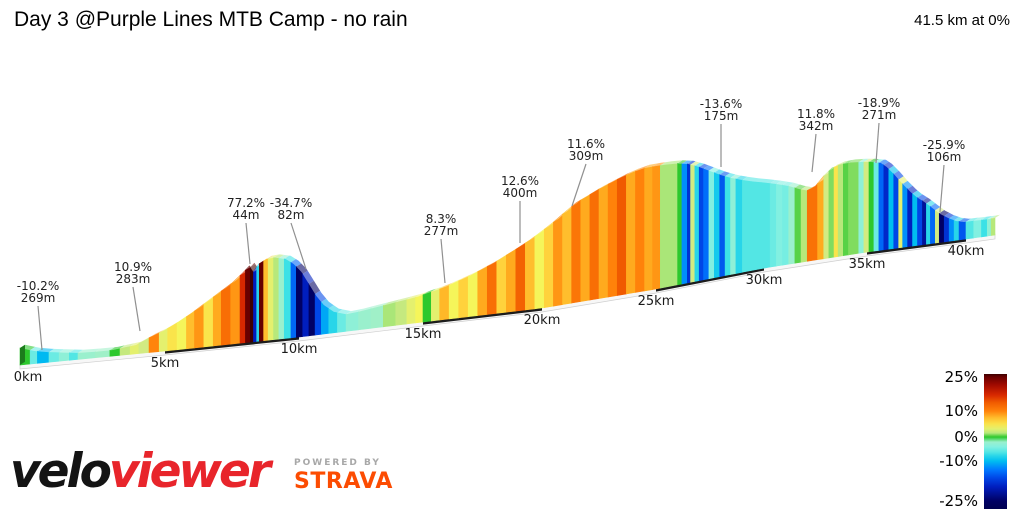  Describe the element at coordinates (995, 441) in the screenshot. I see `legend-color-bar` at that location.